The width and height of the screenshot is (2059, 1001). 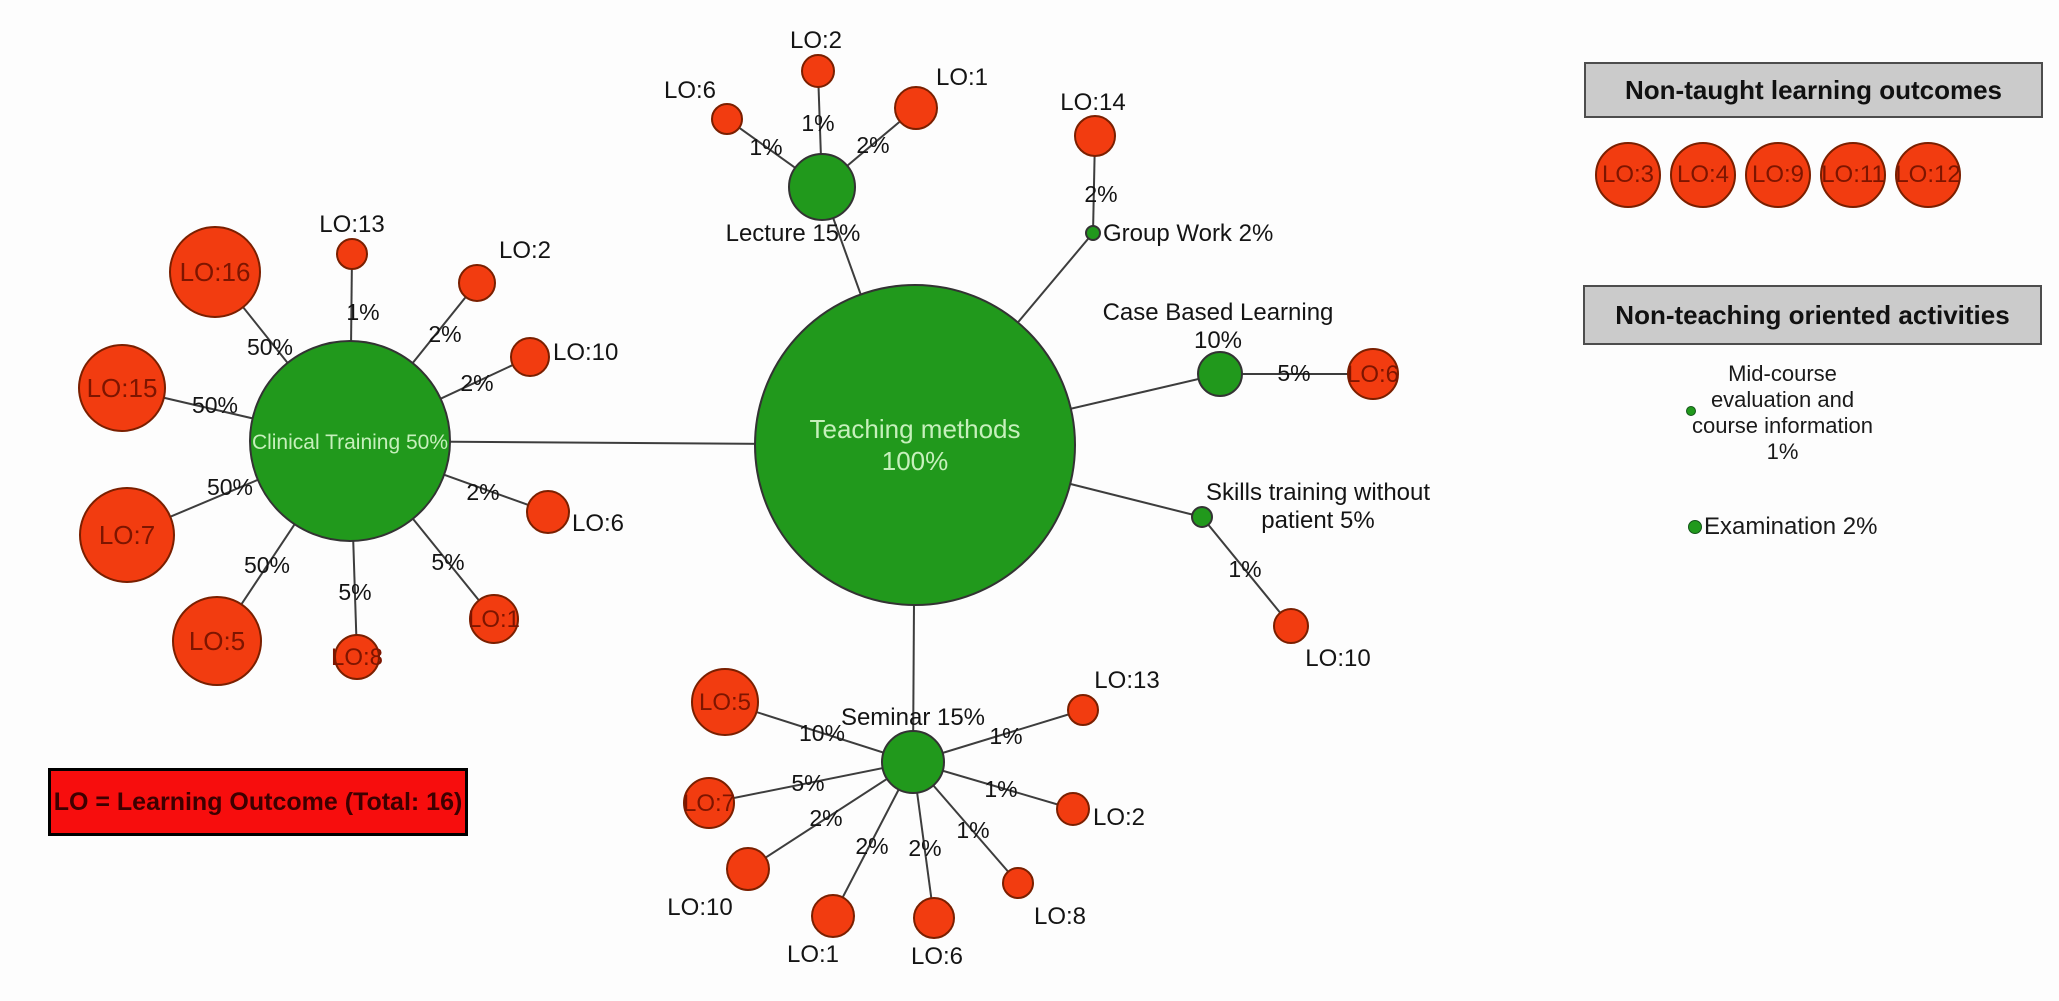 I want to click on node-label-skills-training-without-patient: Skills training without patient 5%, so click(x=1318, y=506).